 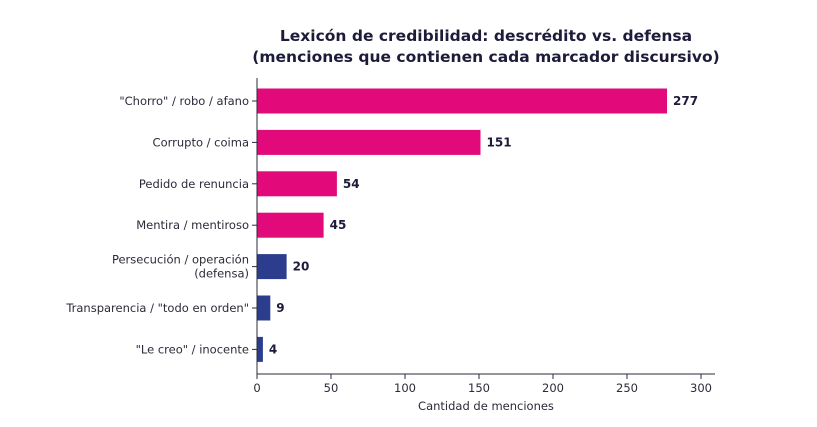 I want to click on x-tick-label-4: 200, so click(x=553, y=388).